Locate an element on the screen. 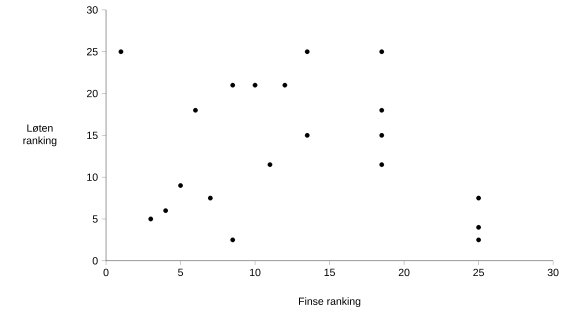 The width and height of the screenshot is (567, 335). y-tick-label: 5 is located at coordinates (95, 219).